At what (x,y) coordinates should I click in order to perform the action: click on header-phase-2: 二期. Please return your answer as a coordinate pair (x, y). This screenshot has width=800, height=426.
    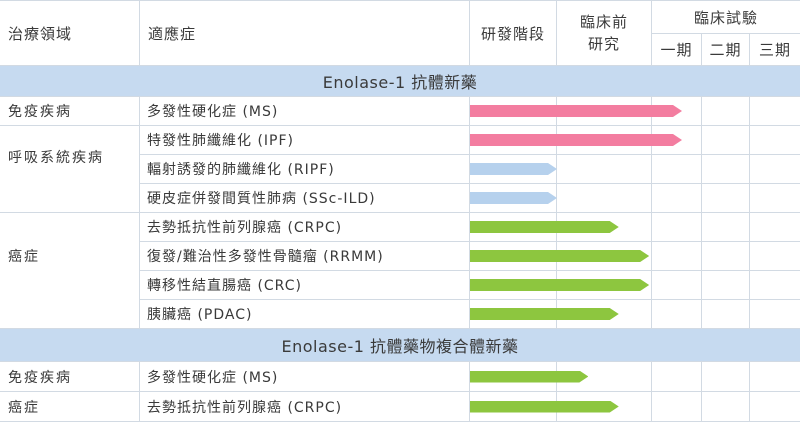
    Looking at the image, I should click on (726, 50).